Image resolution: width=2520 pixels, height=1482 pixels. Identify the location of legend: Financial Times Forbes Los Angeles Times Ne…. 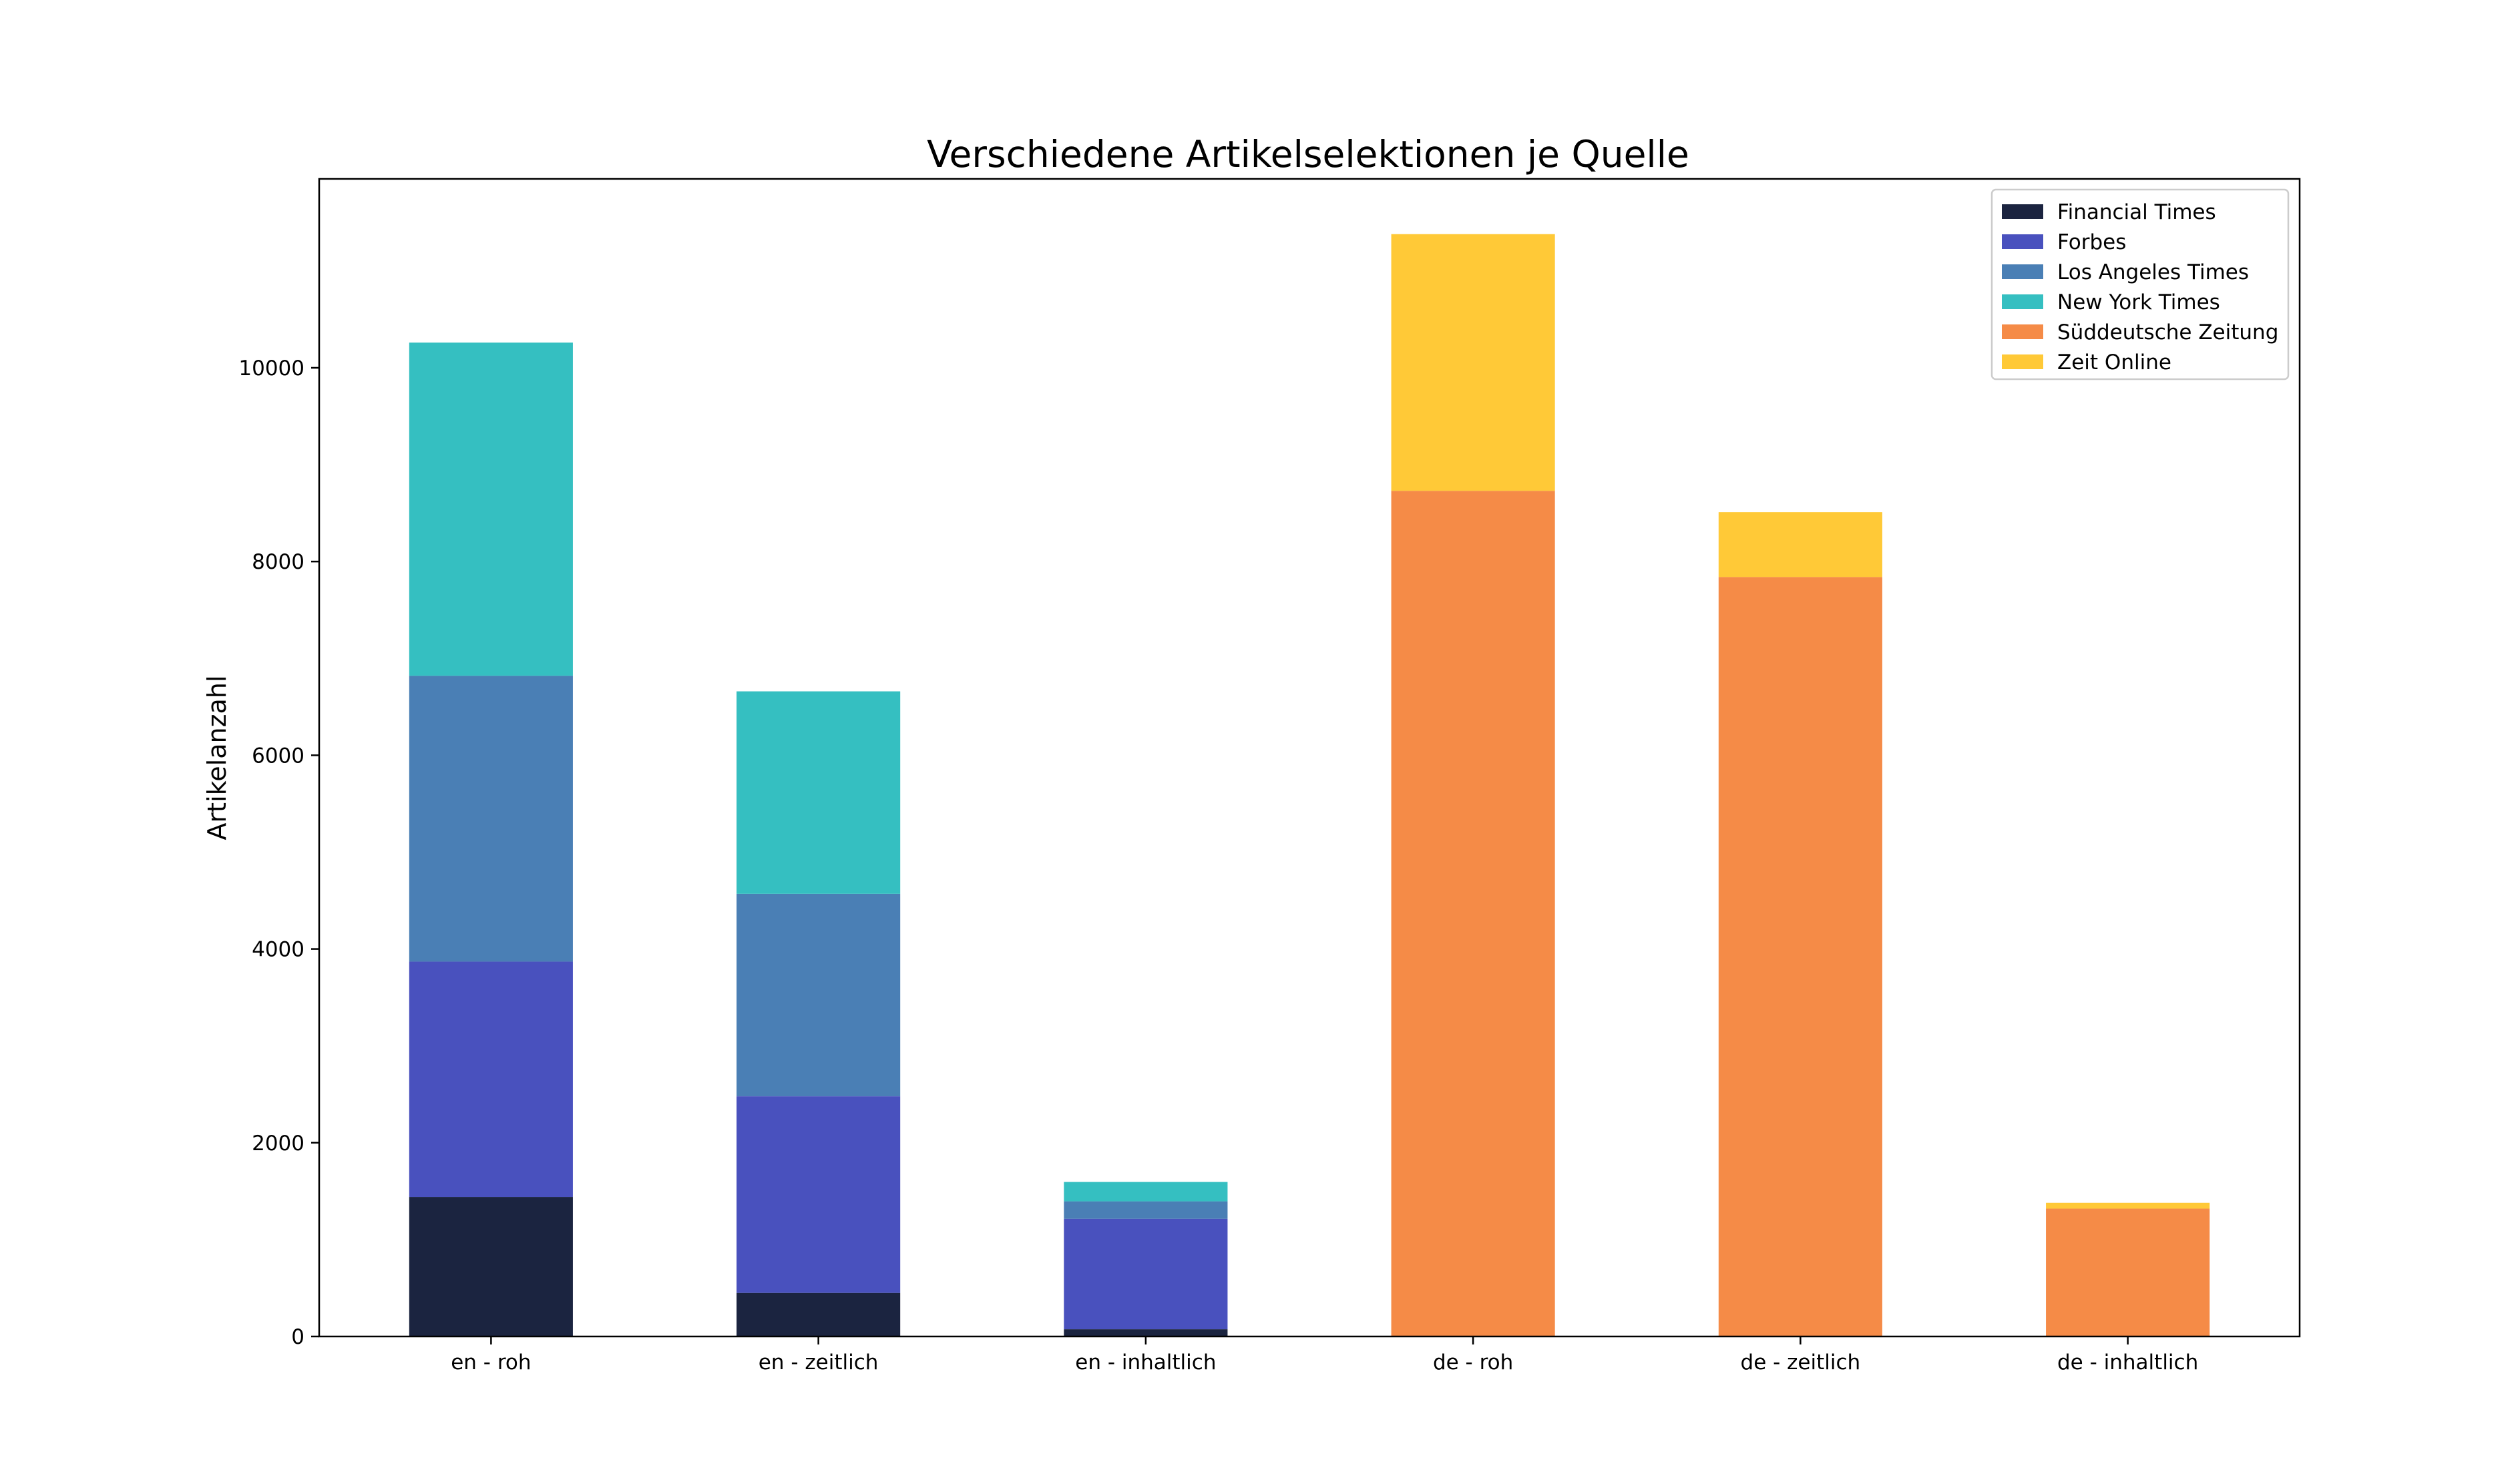
(2140, 284).